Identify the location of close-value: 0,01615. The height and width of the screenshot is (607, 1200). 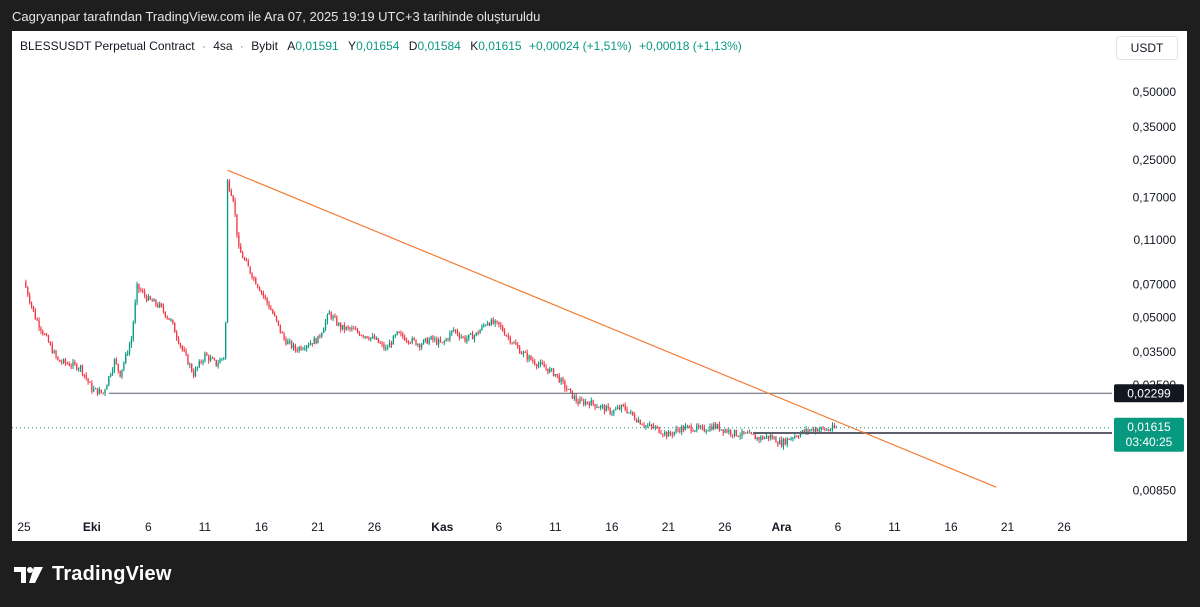
(500, 46).